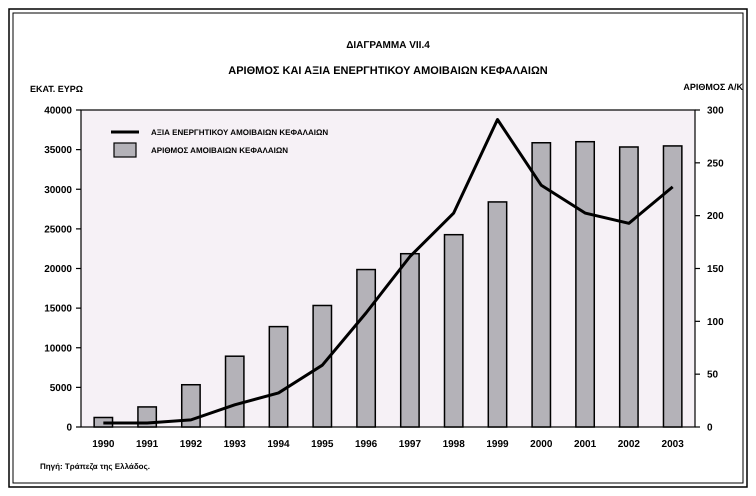  What do you see at coordinates (715, 216) in the screenshot?
I see `y2-tick-label: 200` at bounding box center [715, 216].